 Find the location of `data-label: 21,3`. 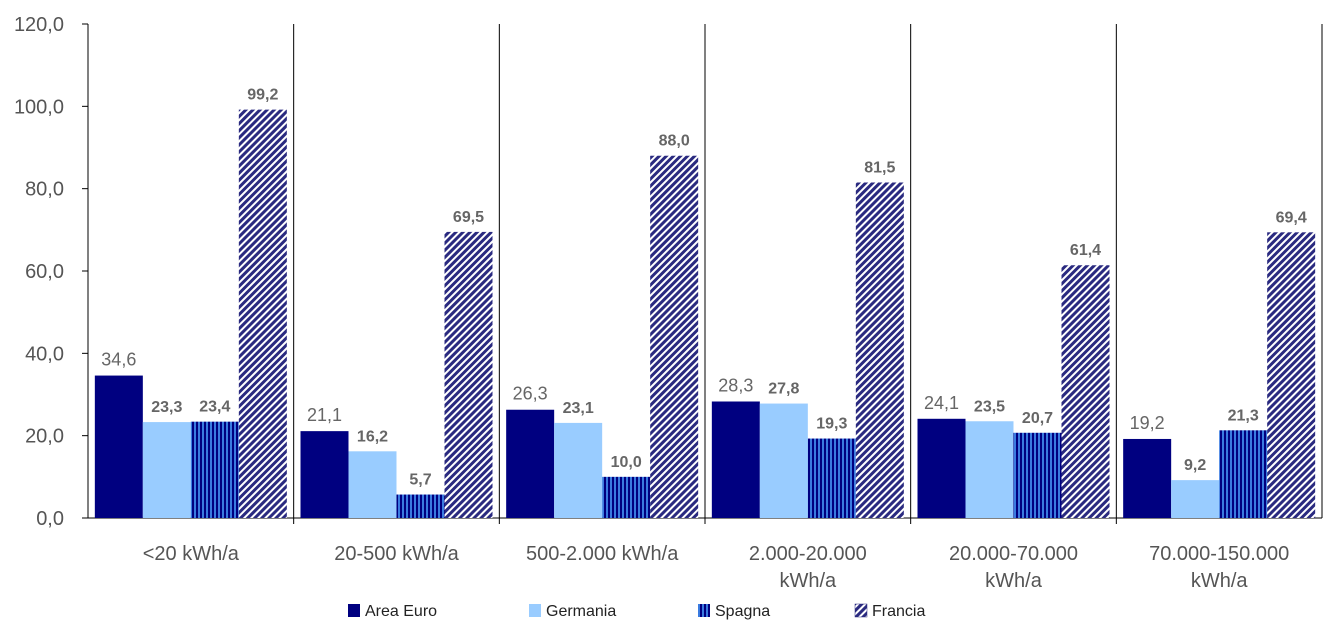

data-label: 21,3 is located at coordinates (1243, 415).